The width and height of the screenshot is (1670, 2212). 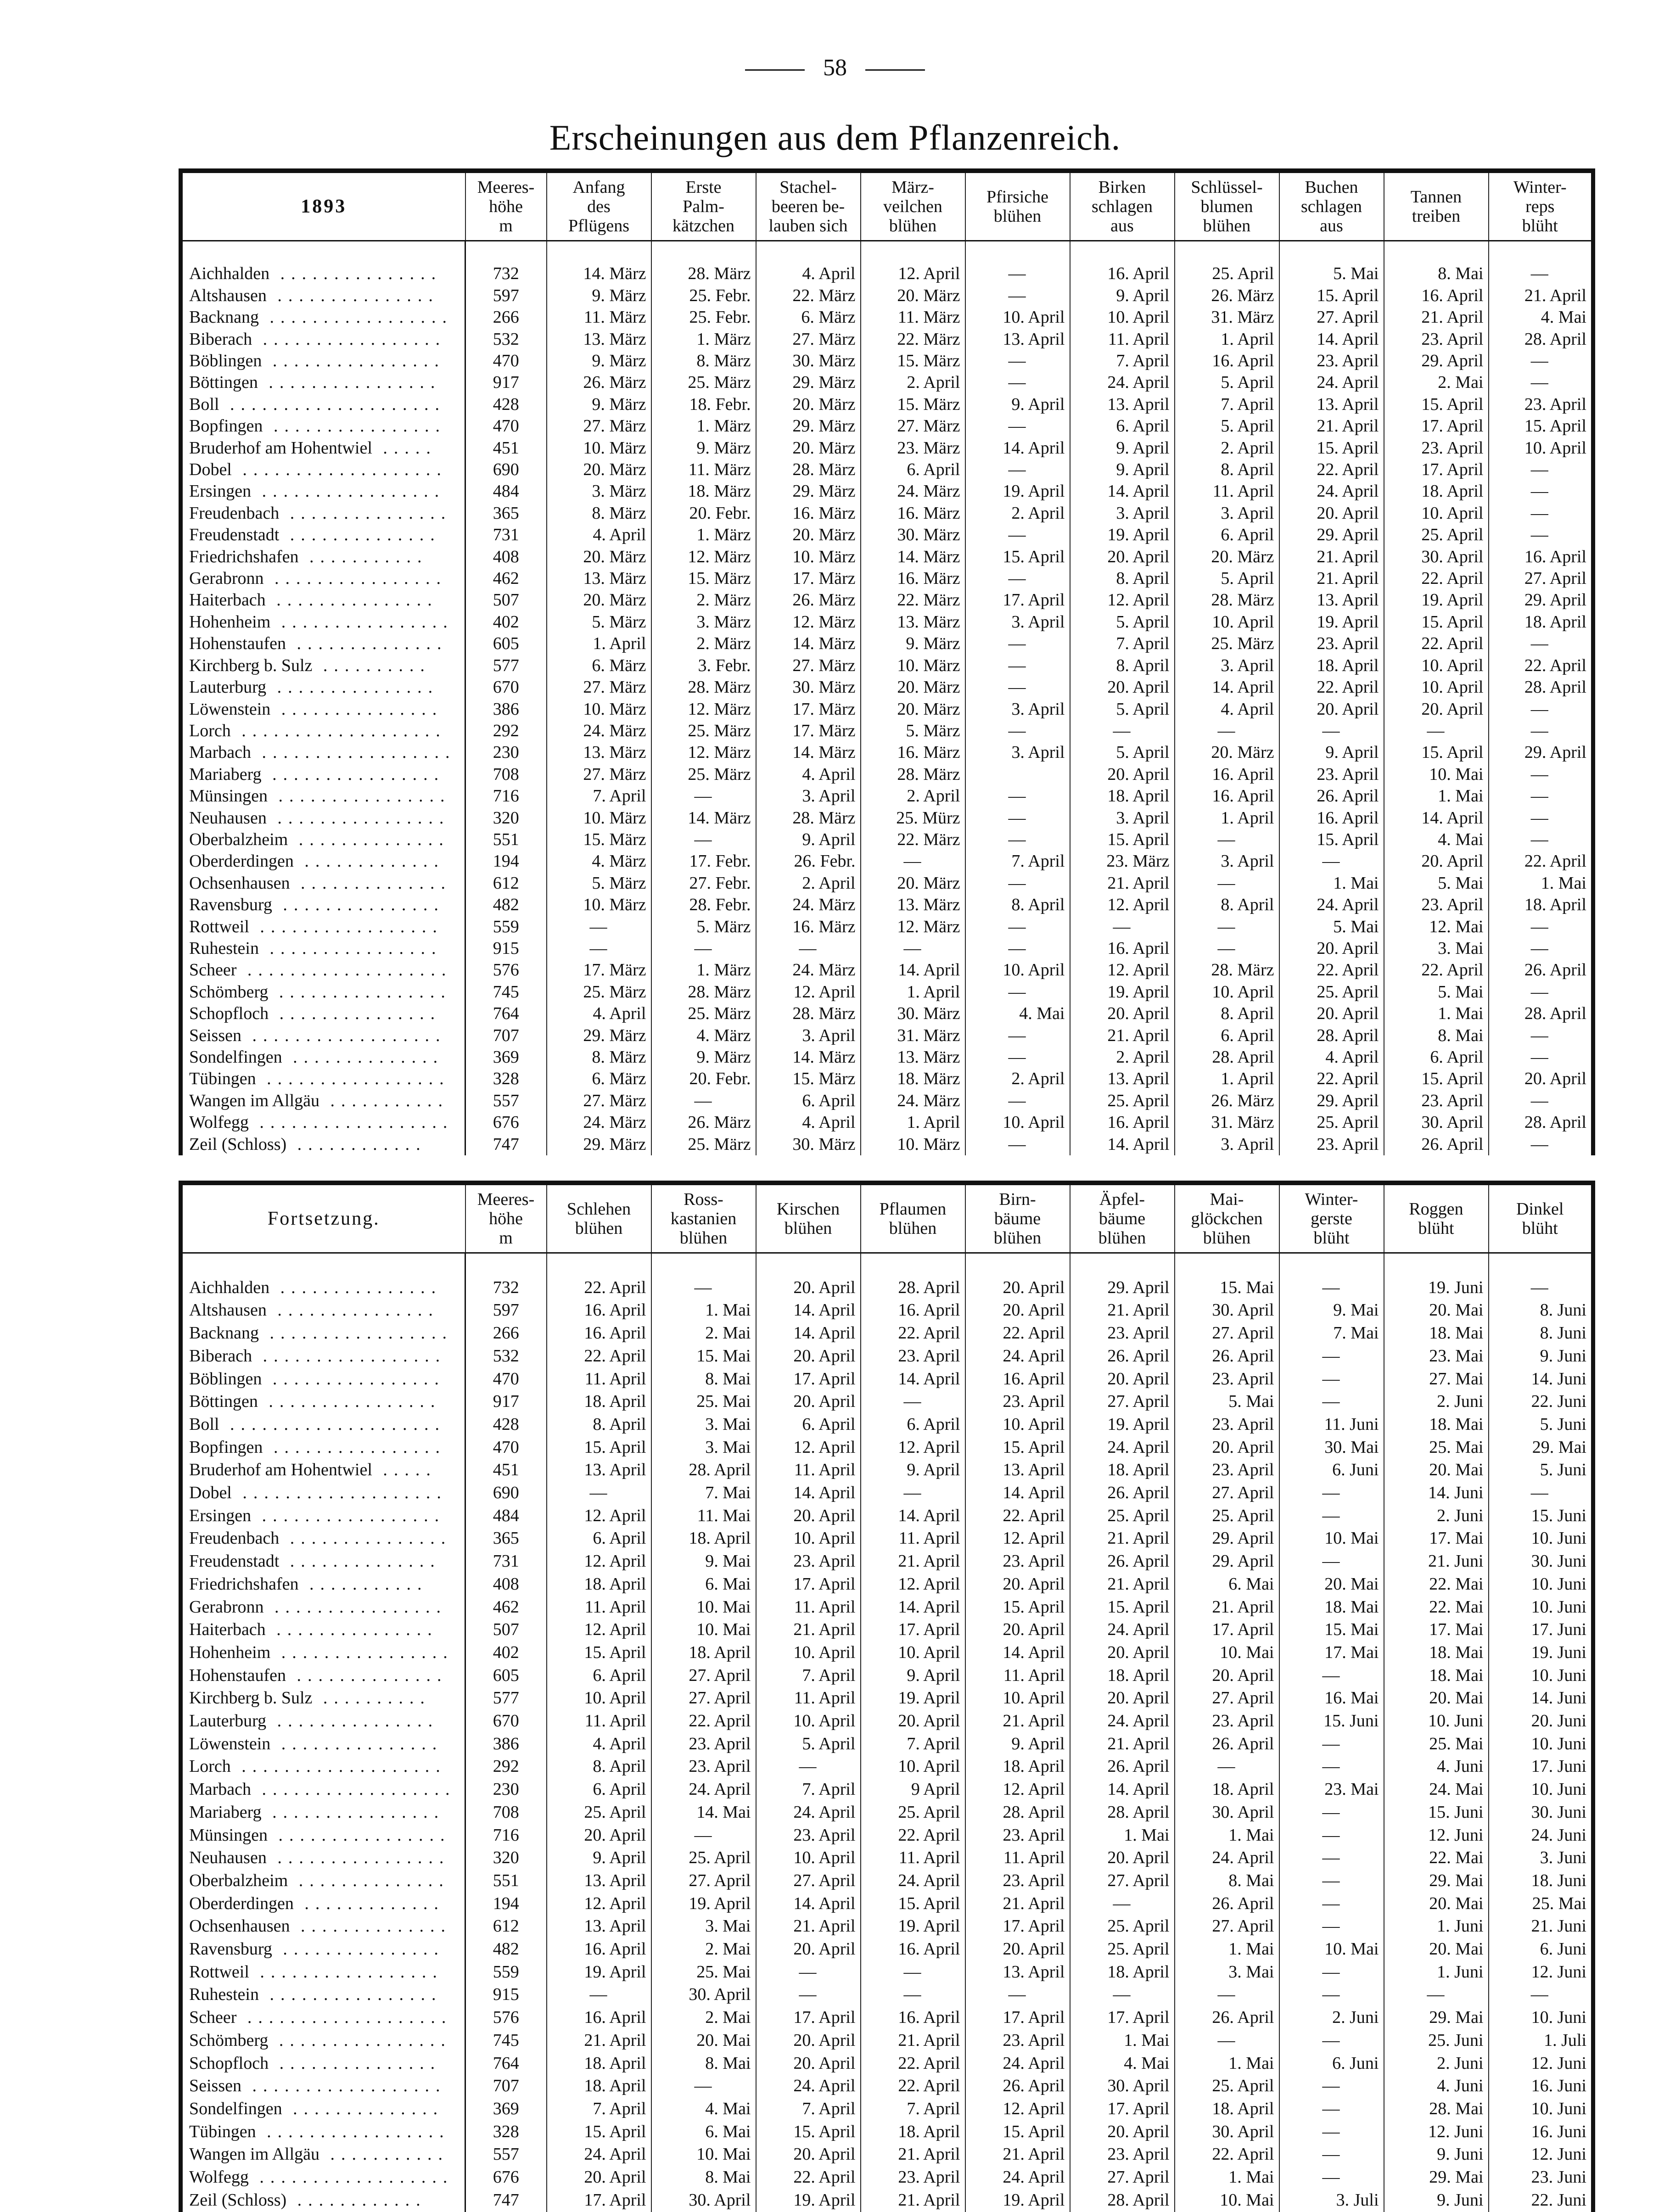 What do you see at coordinates (219, 1122) in the screenshot?
I see `station-name: Wolfegg` at bounding box center [219, 1122].